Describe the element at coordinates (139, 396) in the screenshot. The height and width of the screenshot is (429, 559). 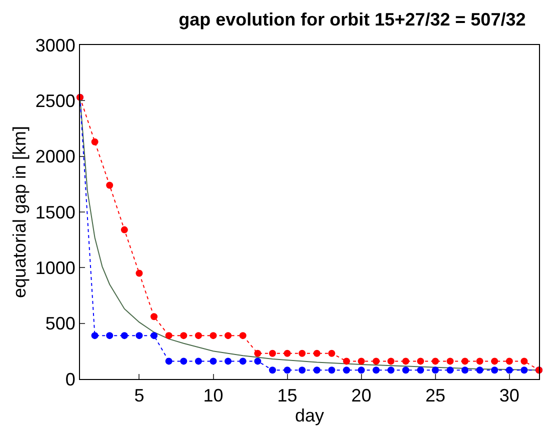
I see `x-tick-label: 5` at that location.